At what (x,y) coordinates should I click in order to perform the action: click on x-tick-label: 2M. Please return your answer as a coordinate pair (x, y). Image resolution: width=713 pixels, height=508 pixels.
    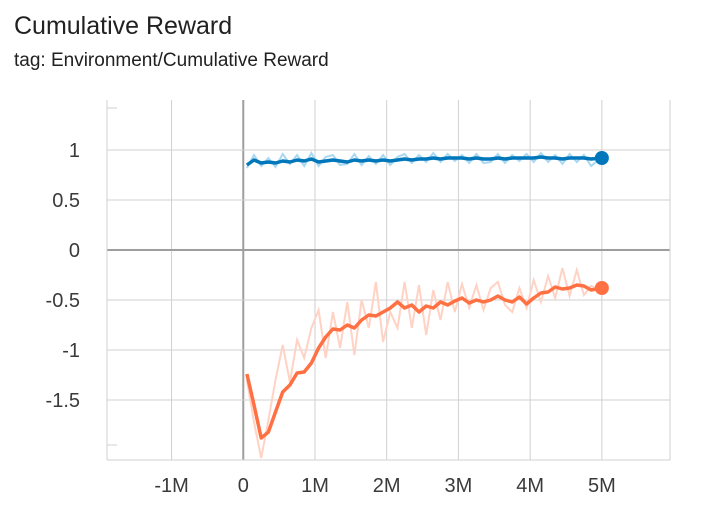
    Looking at the image, I should click on (387, 486).